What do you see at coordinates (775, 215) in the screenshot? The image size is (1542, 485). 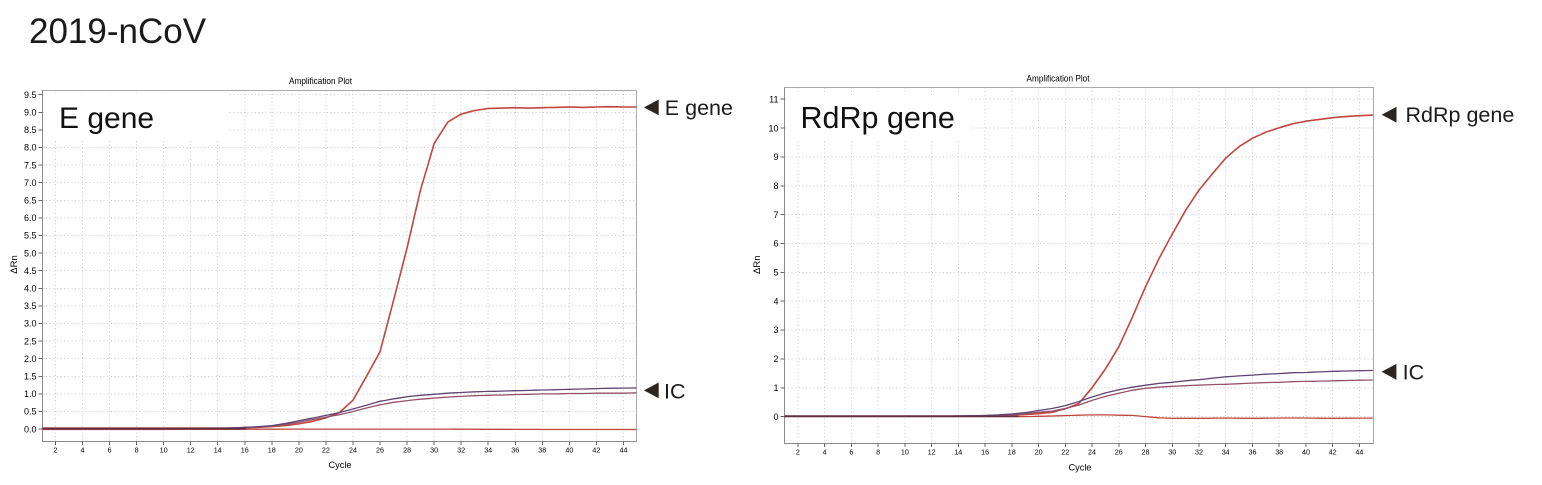 I see `svg-text: 7` at bounding box center [775, 215].